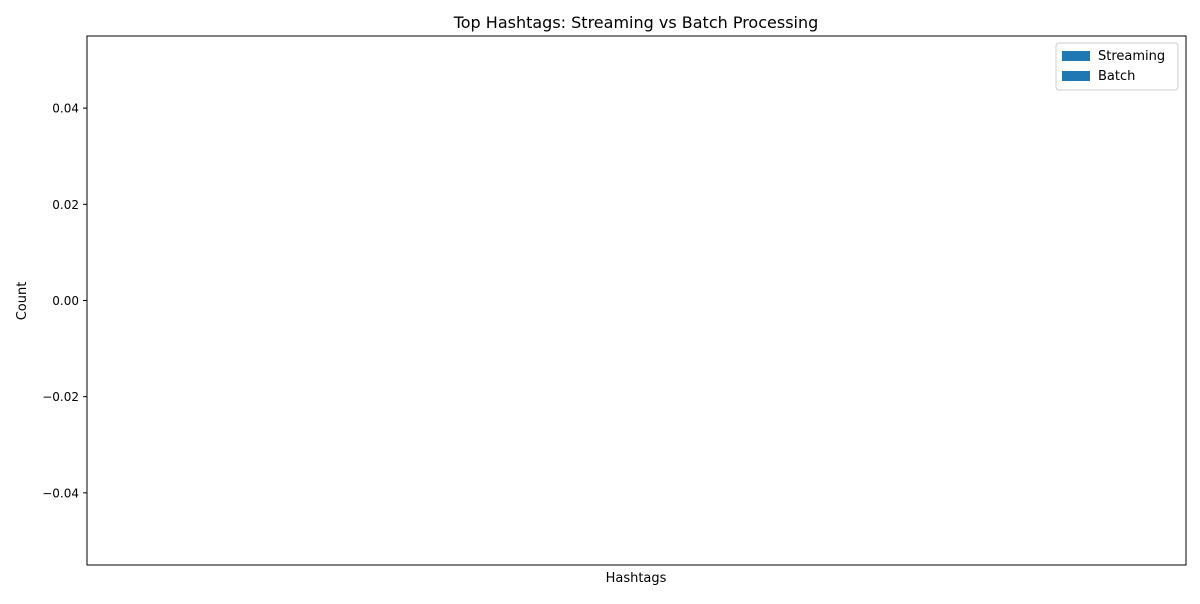 The width and height of the screenshot is (1200, 604). What do you see at coordinates (1117, 66) in the screenshot?
I see `legend: Streaming Batch` at bounding box center [1117, 66].